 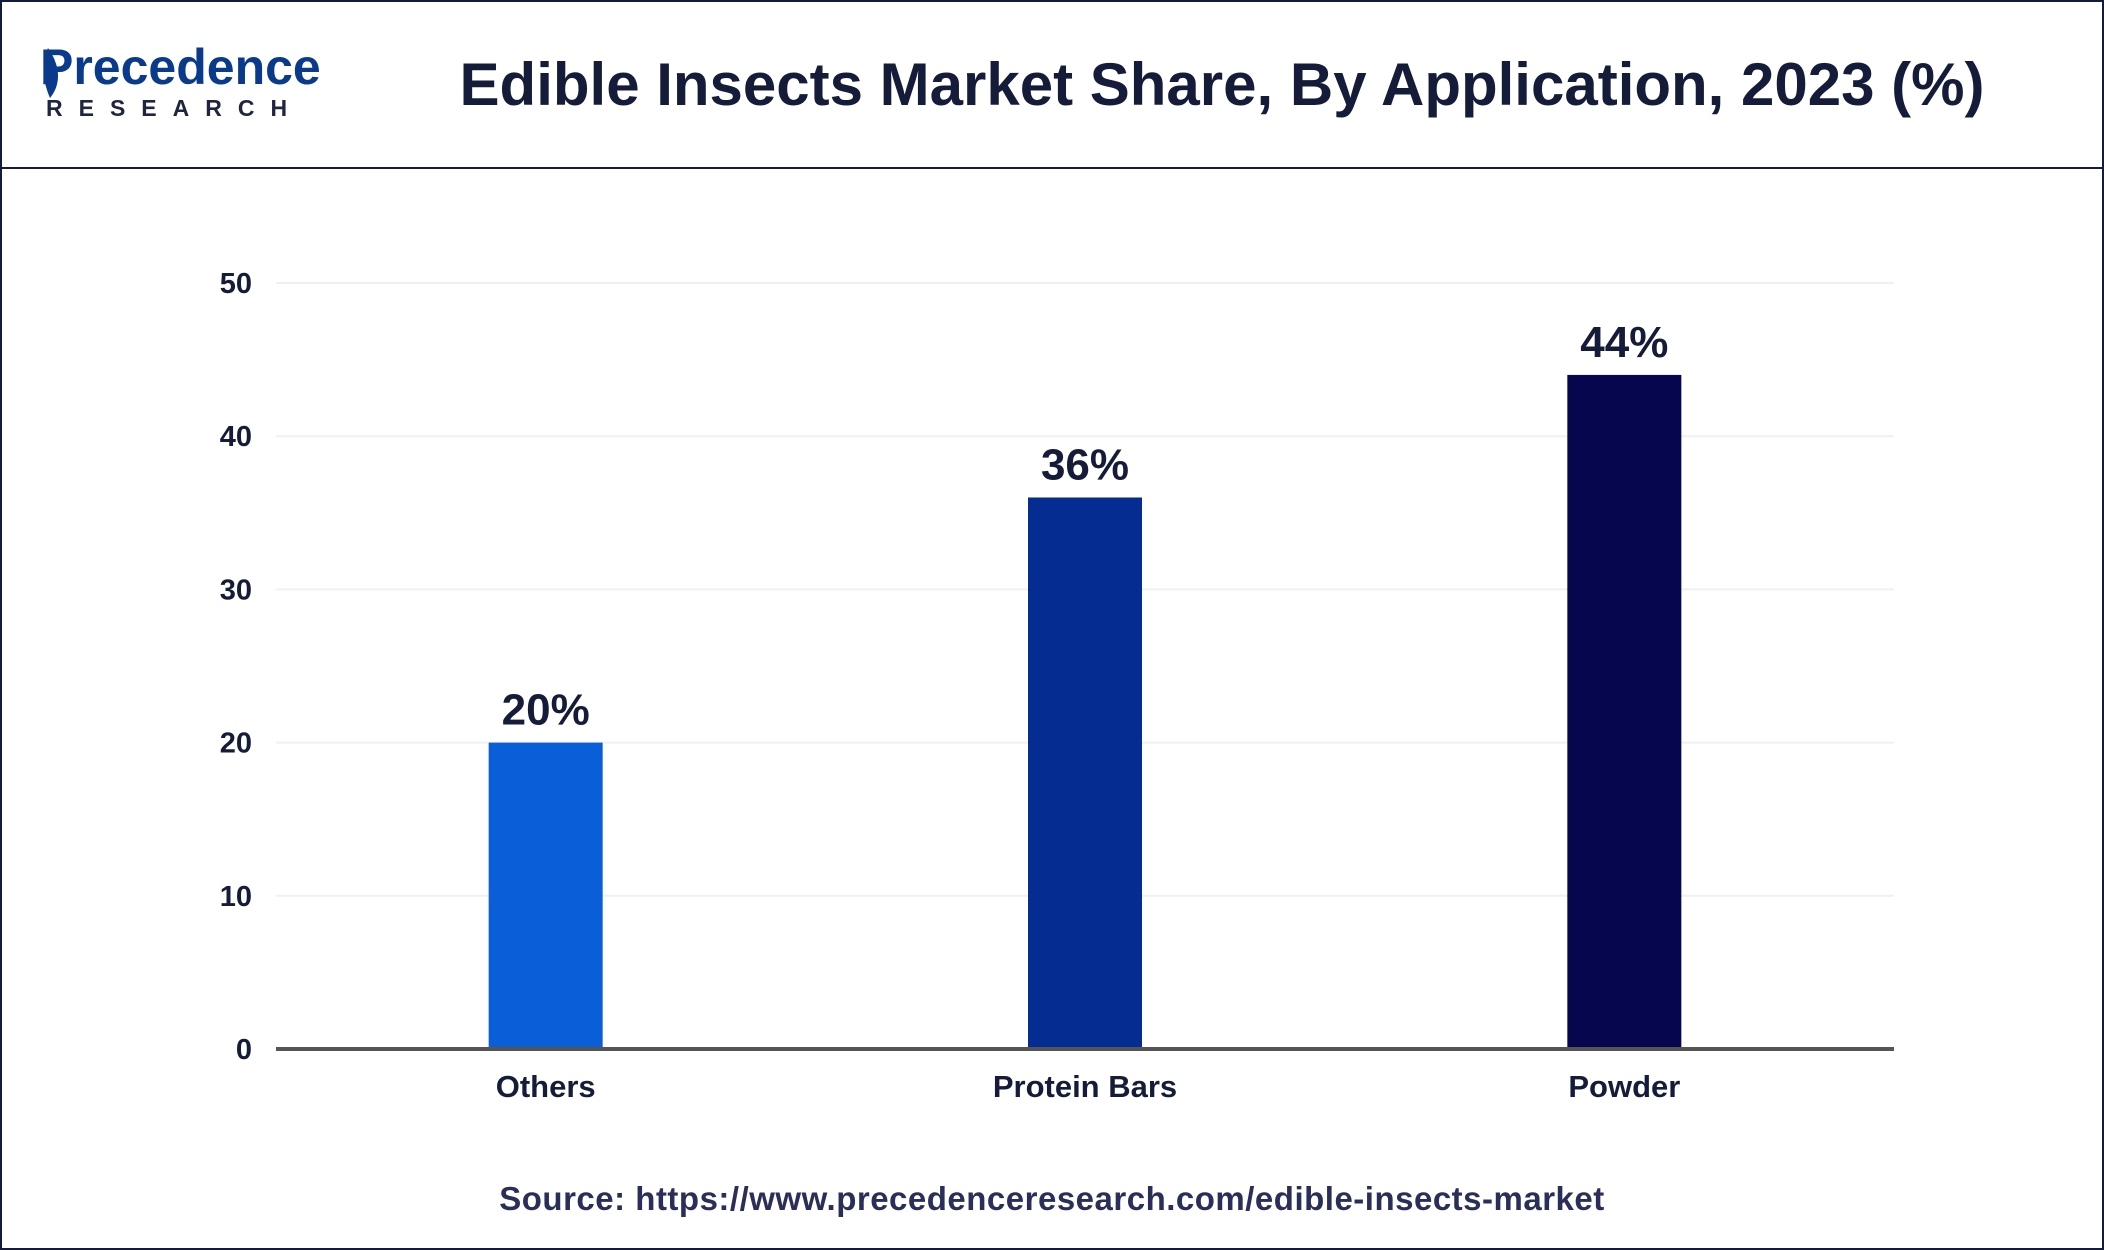 What do you see at coordinates (1624, 710) in the screenshot?
I see `bar-powder` at bounding box center [1624, 710].